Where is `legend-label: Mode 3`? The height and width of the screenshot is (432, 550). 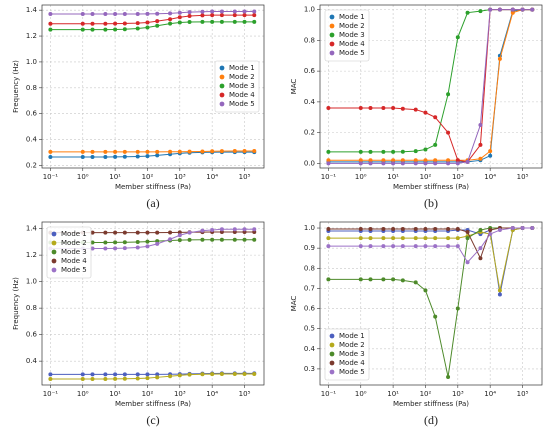
legend-label: Mode 3 is located at coordinates (352, 354).